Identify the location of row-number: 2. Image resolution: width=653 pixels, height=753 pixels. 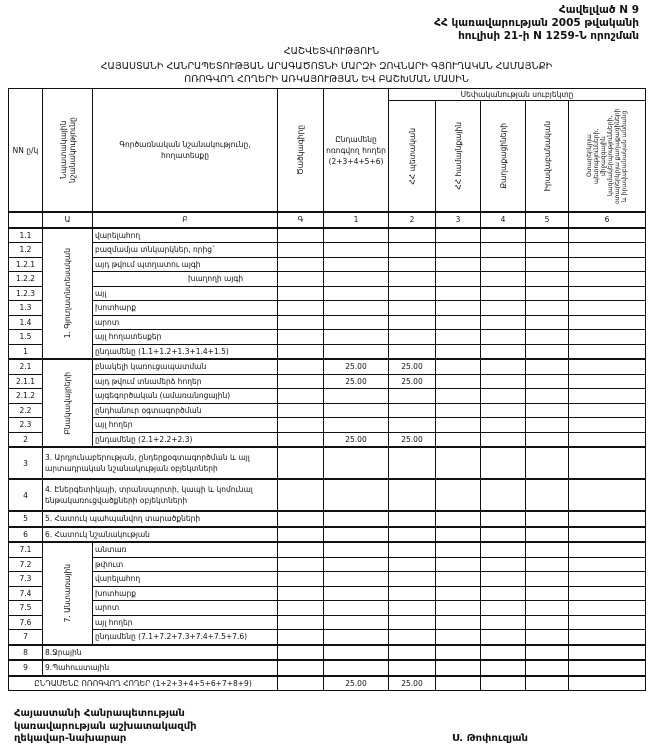
(25, 439).